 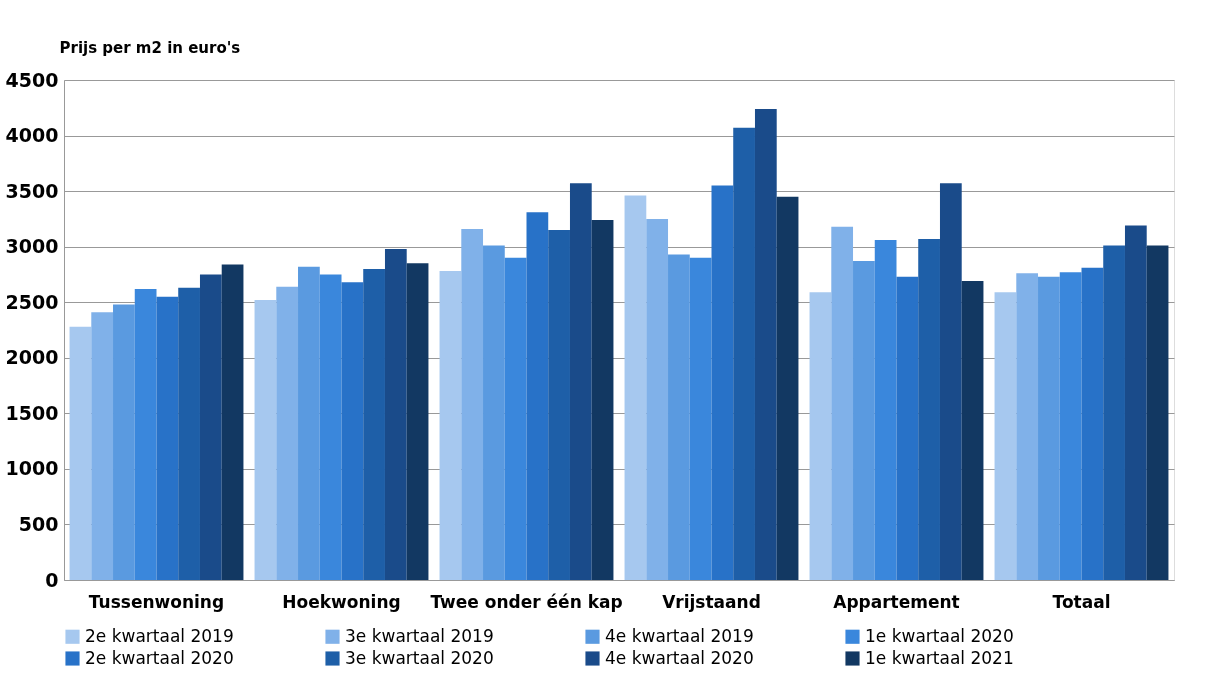 I want to click on legend-label: 2e kwartaal 2020, so click(x=159, y=657).